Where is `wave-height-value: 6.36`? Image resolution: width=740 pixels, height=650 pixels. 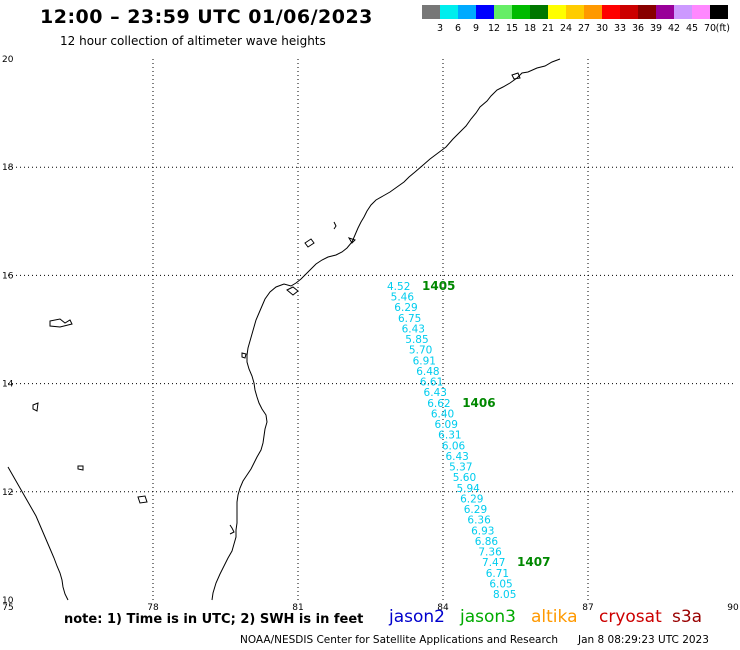
wave-height-value: 6.36 is located at coordinates (479, 521).